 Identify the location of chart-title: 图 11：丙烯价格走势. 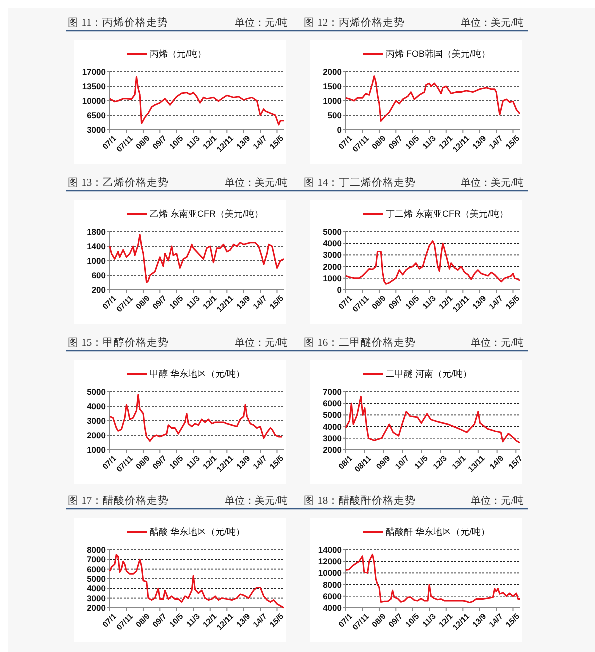
(118, 22).